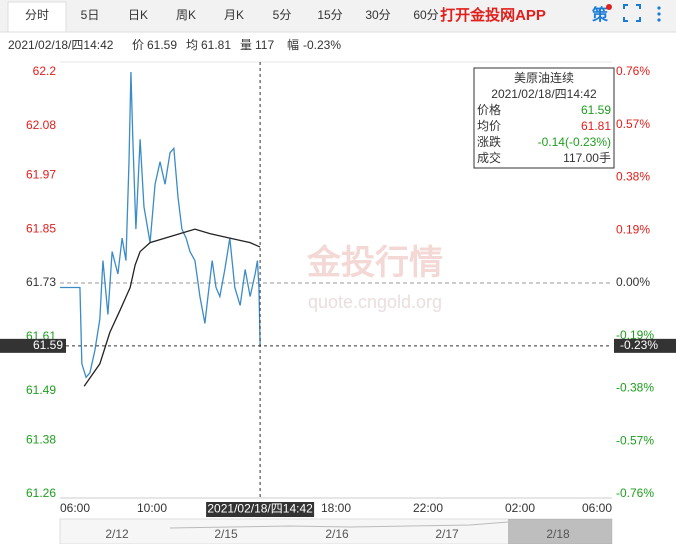 This screenshot has height=549, width=676. I want to click on y-tick-label: 61.49, so click(41, 390).